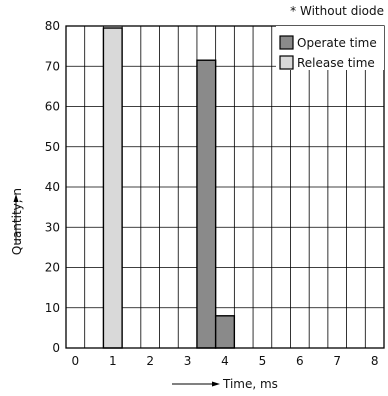 The height and width of the screenshot is (396, 388). I want to click on legend-label-0: Operate time, so click(337, 43).